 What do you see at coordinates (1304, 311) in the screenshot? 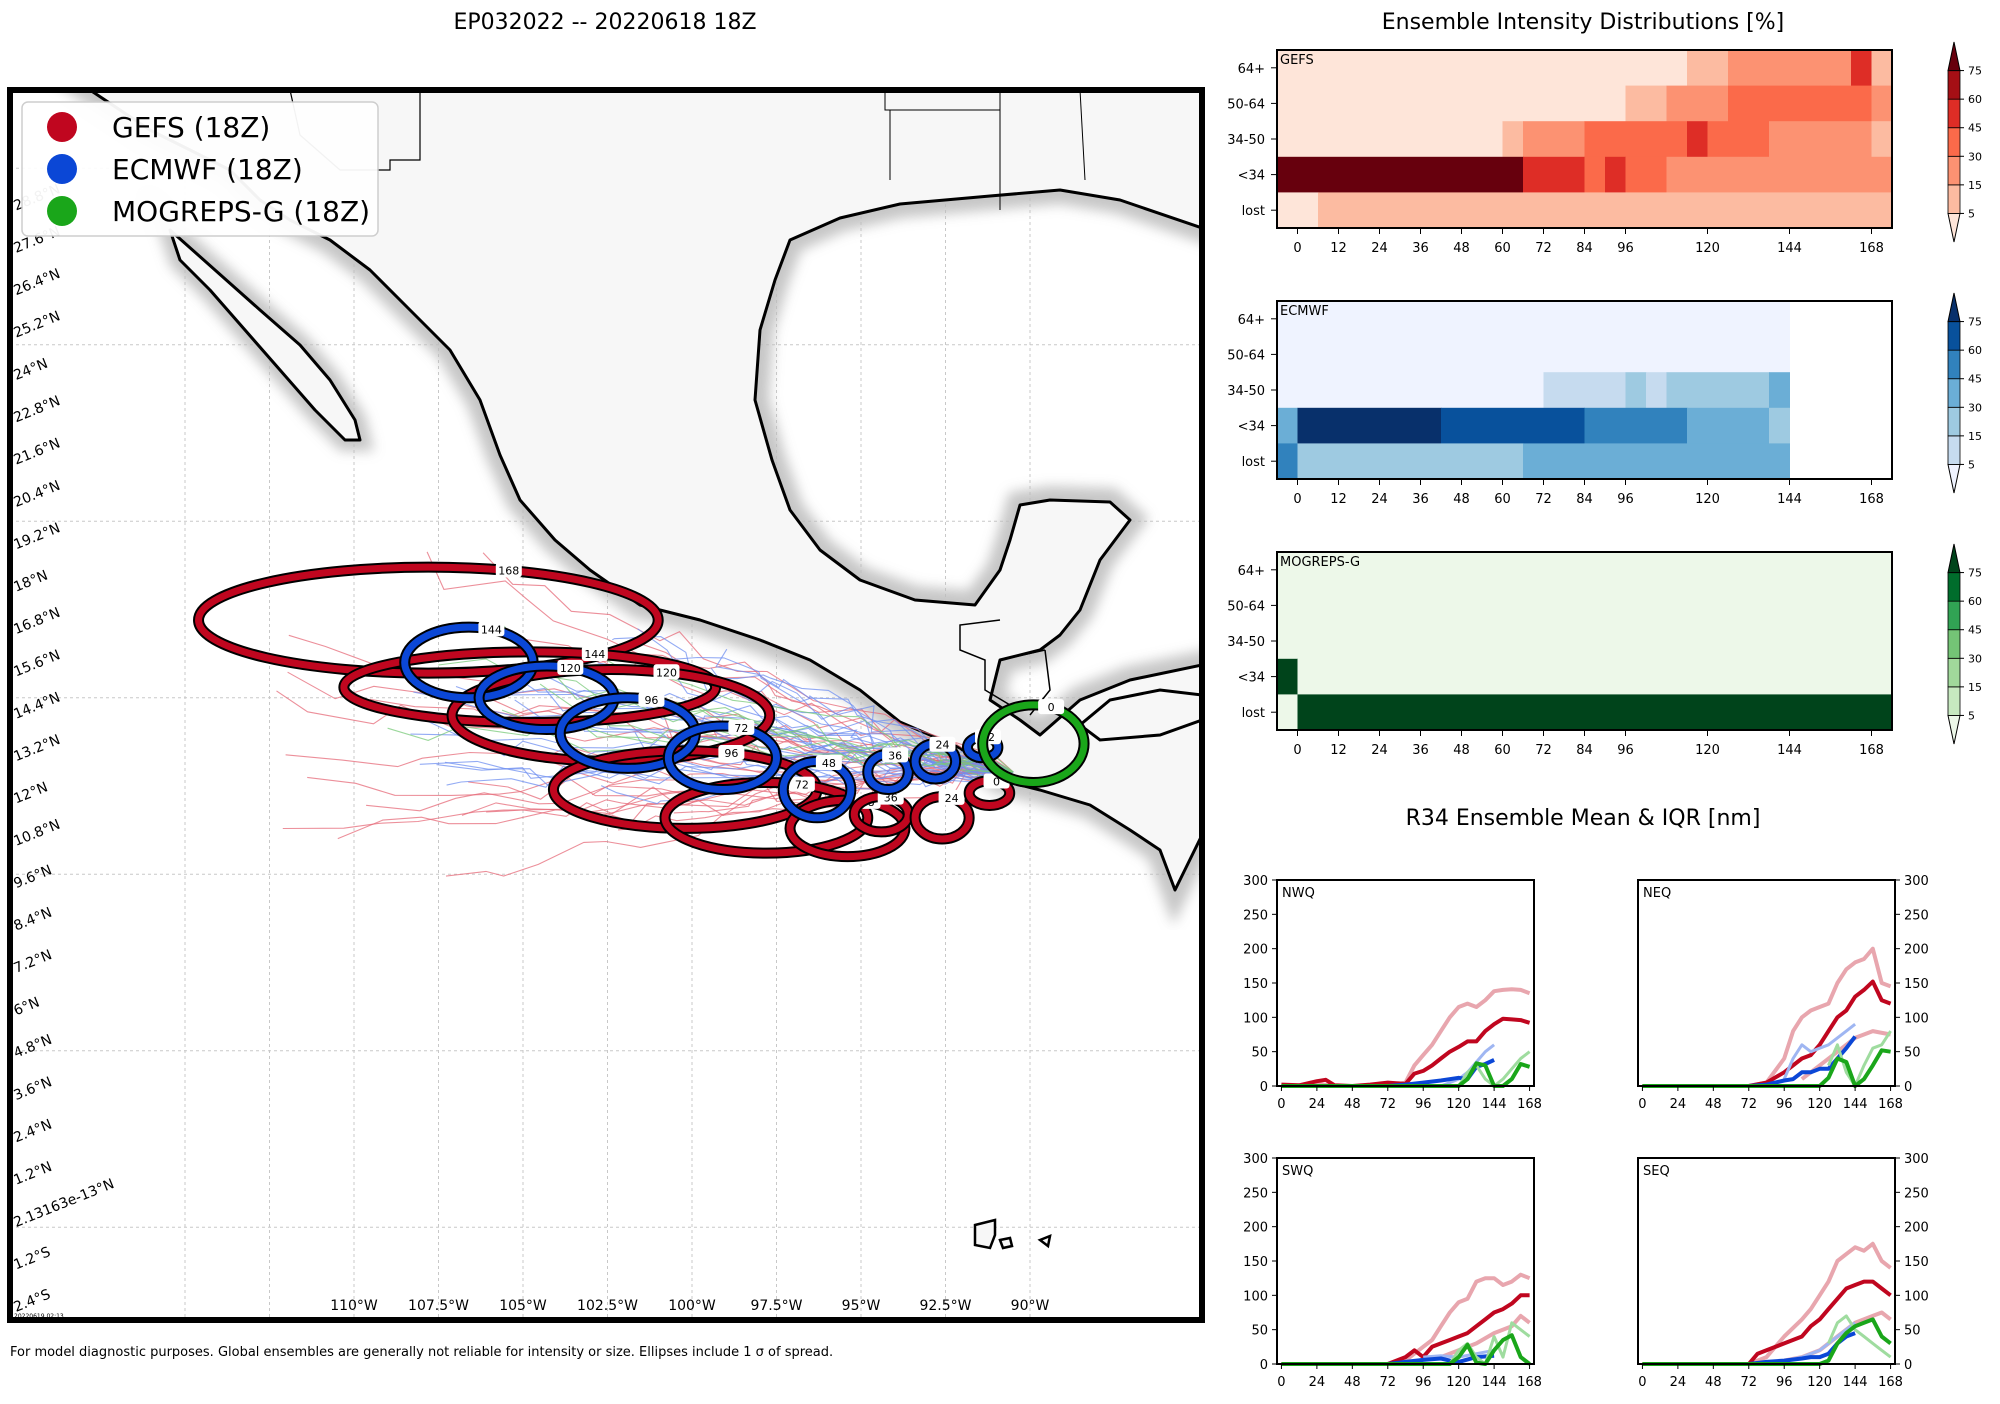
I see `heatmap-title: ECMWF` at bounding box center [1304, 311].